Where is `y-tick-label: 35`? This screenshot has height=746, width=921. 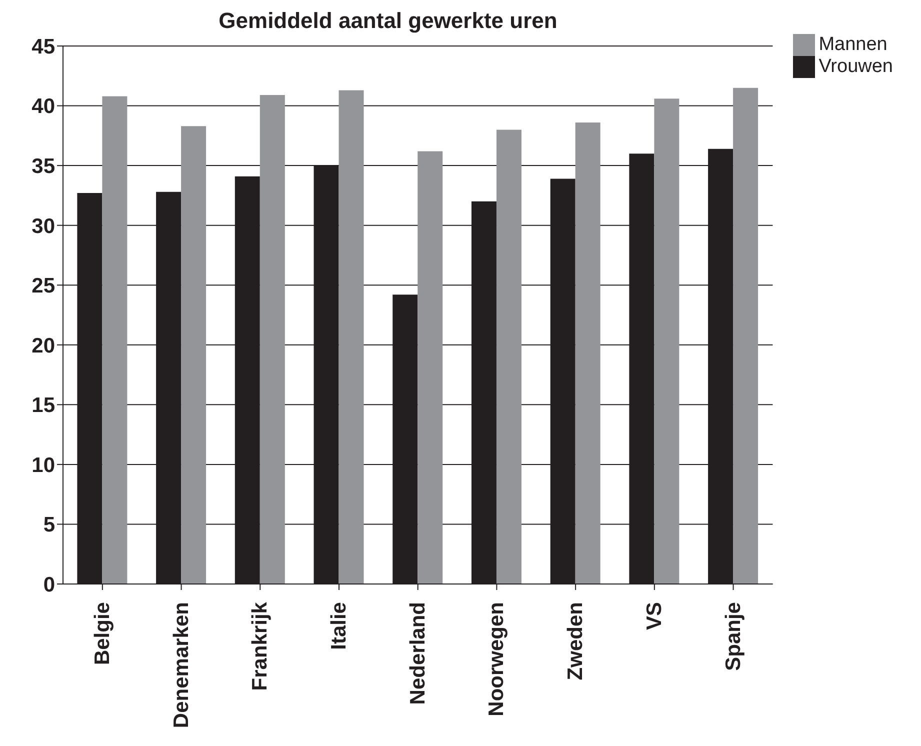 y-tick-label: 35 is located at coordinates (44, 166).